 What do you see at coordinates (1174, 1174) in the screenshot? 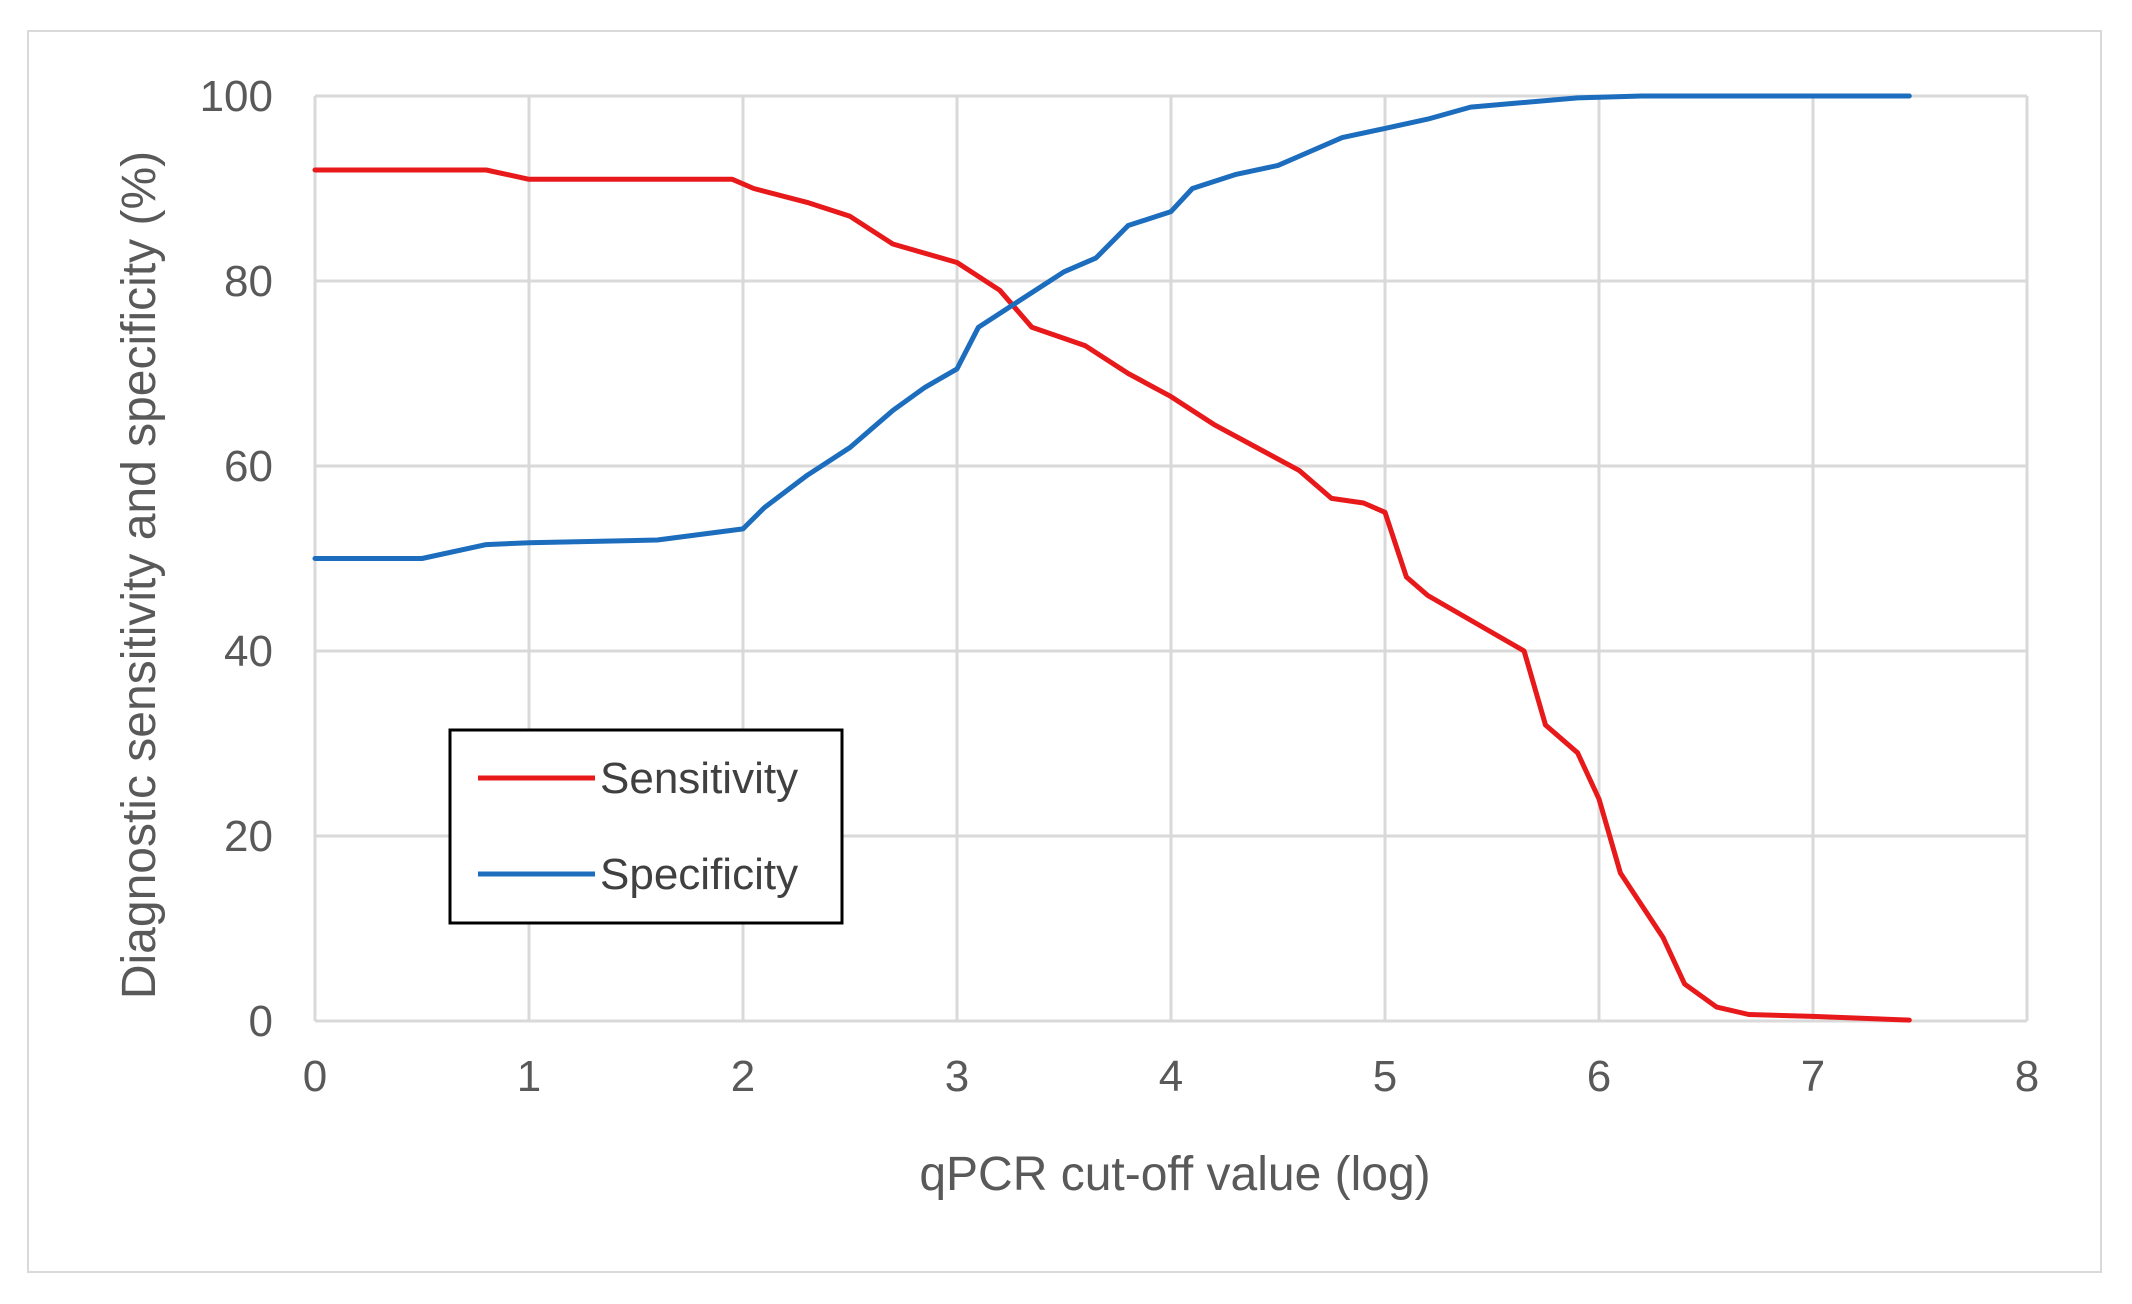
I see `x-axis-title: qPCR cut-off value (log)` at bounding box center [1174, 1174].